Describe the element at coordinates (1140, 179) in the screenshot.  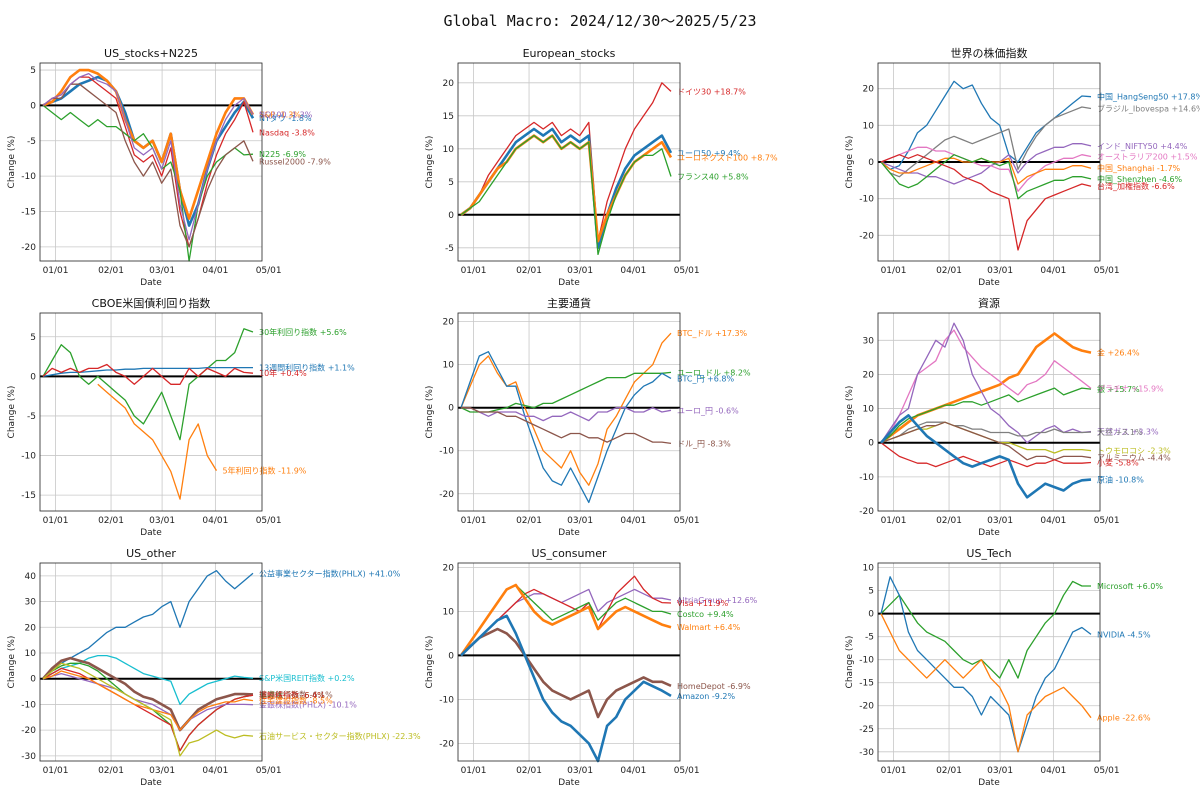
I see `series-end-label: 中国_Shenzhen -4.6%` at that location.